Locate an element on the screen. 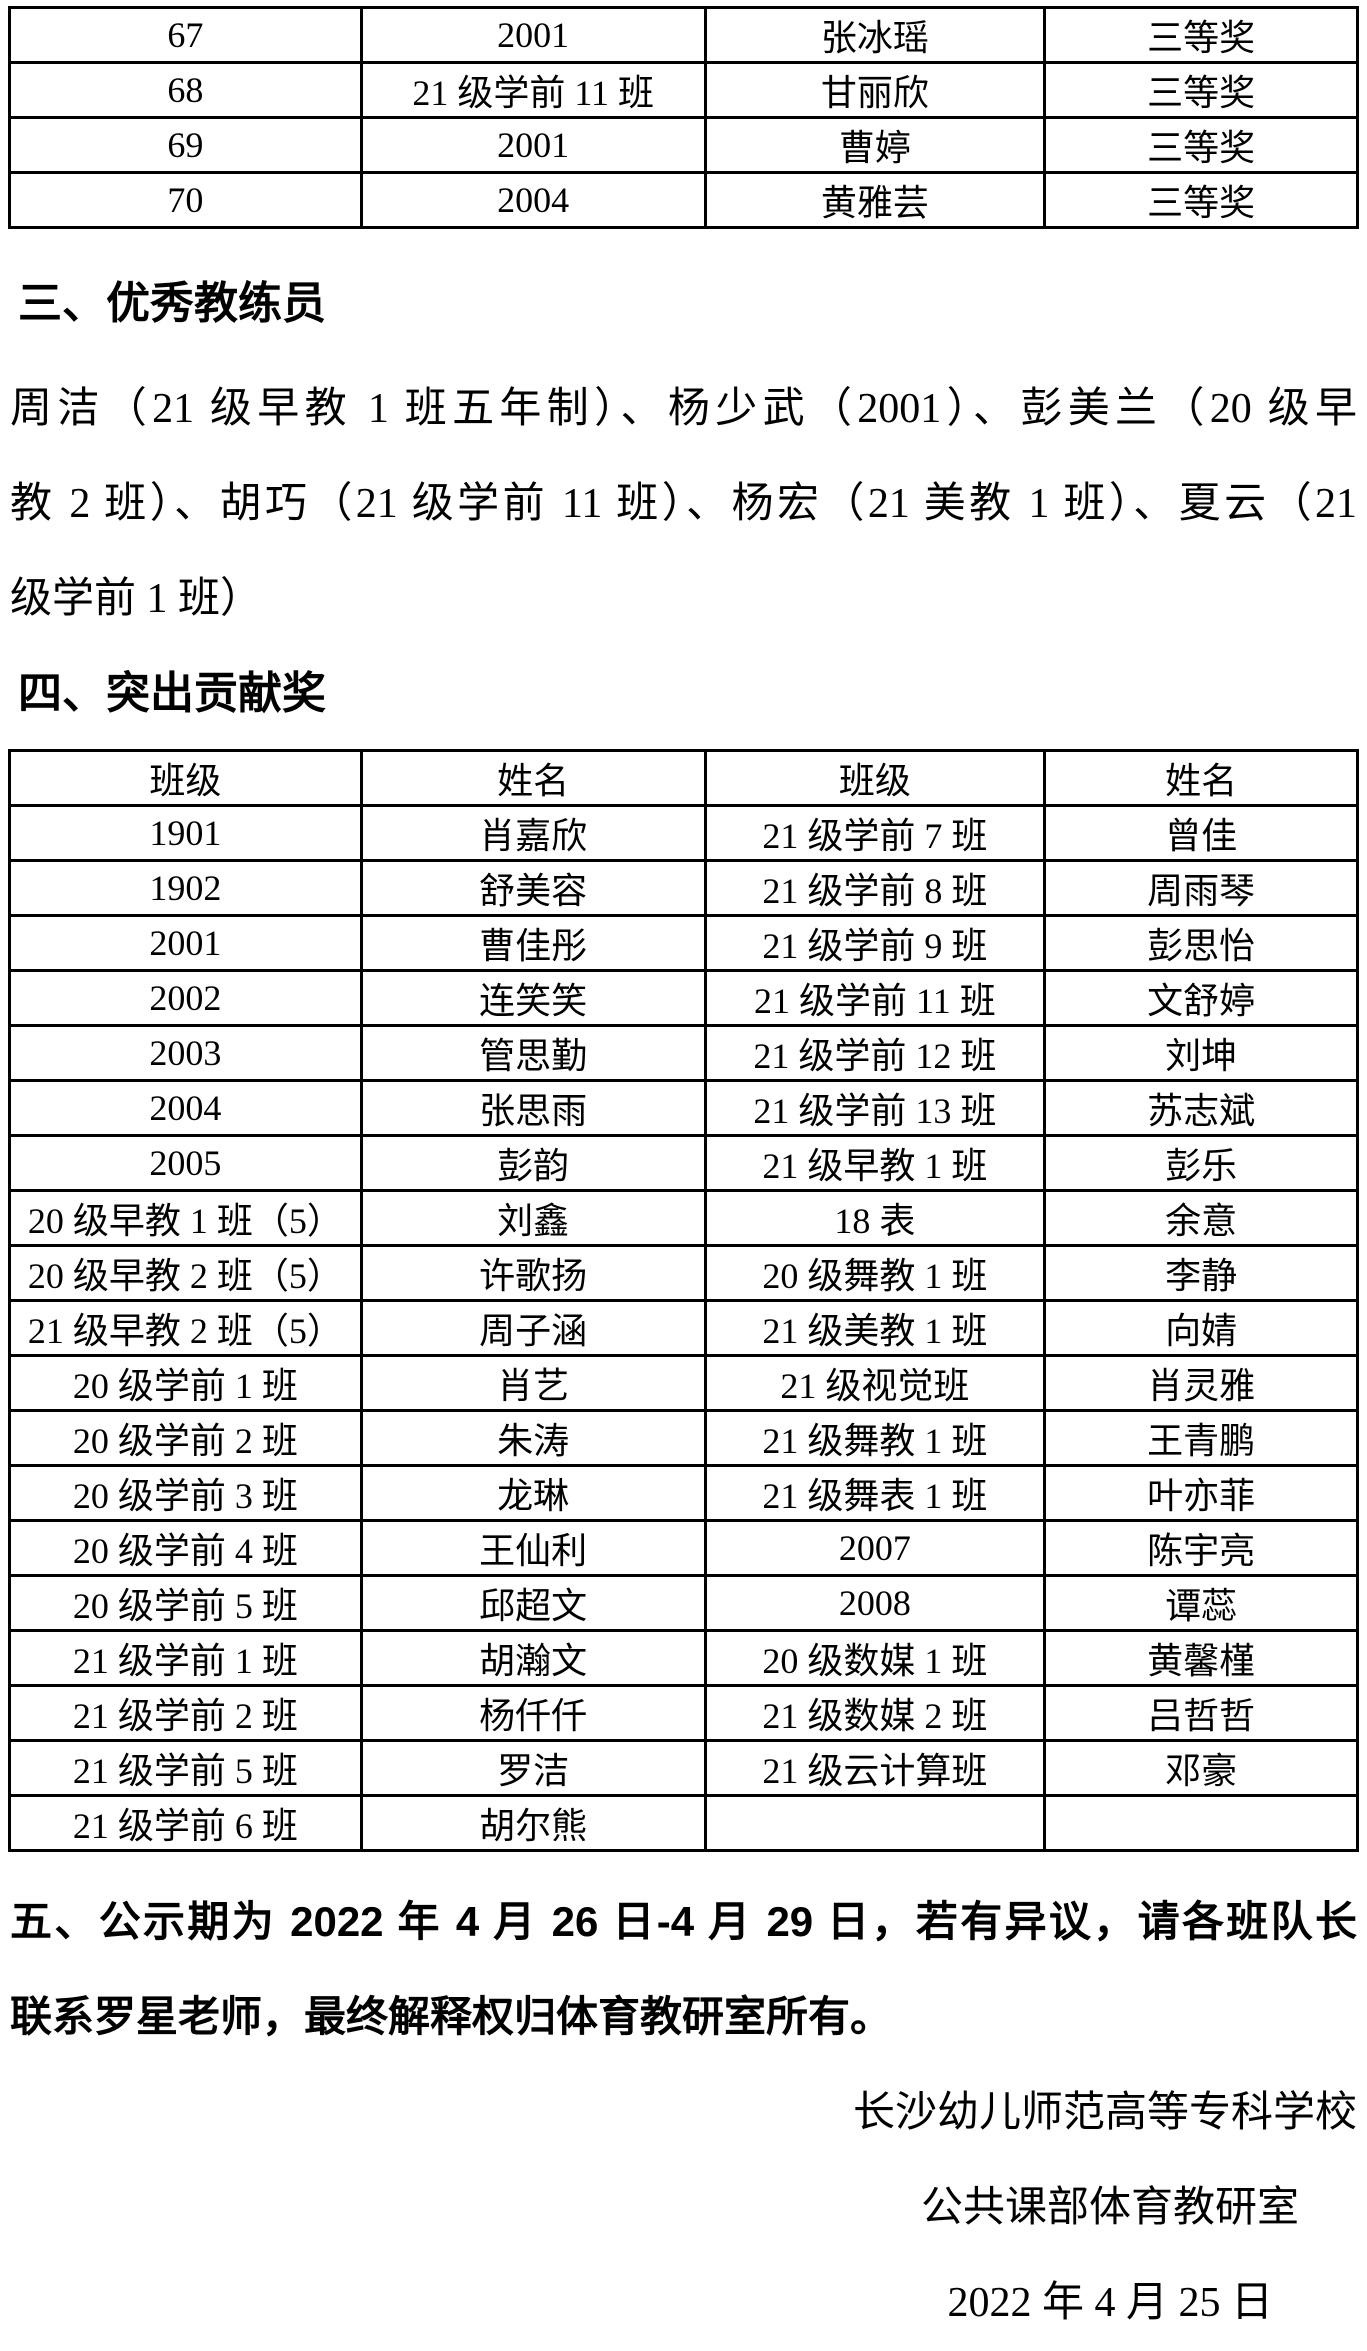 The height and width of the screenshot is (2351, 1367). section4-heading: 四、突出贡献奖 is located at coordinates (172, 693).